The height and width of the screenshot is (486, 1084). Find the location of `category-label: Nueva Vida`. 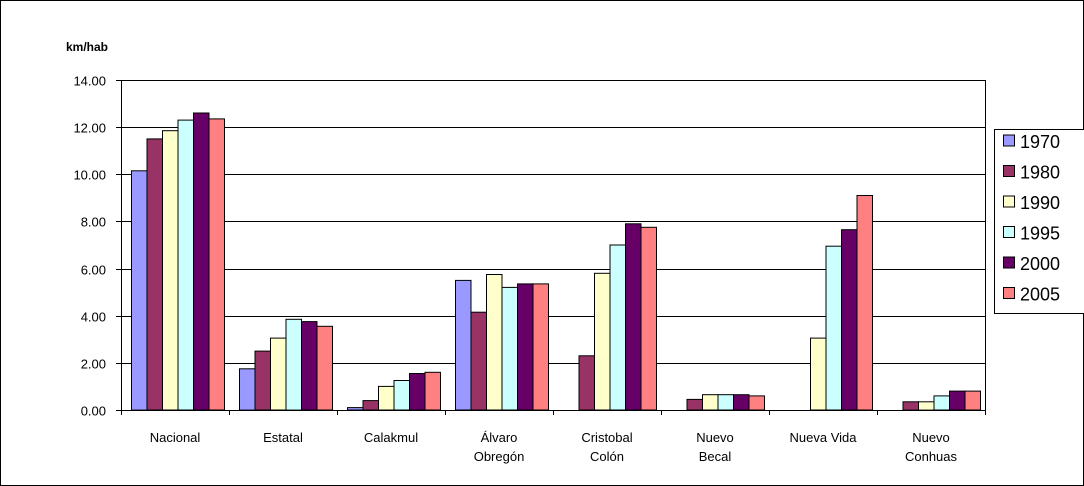

category-label: Nueva Vida is located at coordinates (824, 437).